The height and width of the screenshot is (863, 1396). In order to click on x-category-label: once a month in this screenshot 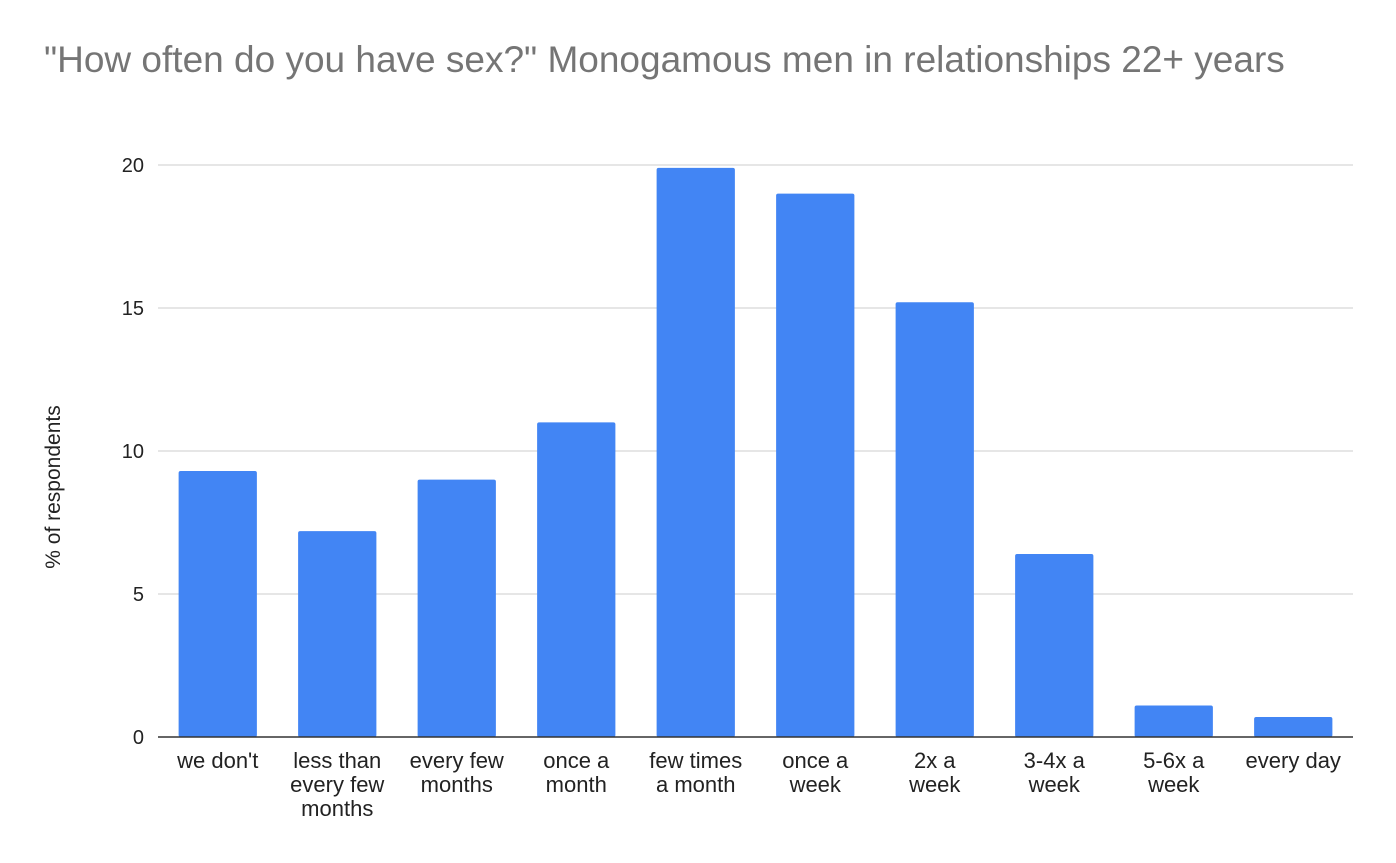, I will do `click(576, 772)`.